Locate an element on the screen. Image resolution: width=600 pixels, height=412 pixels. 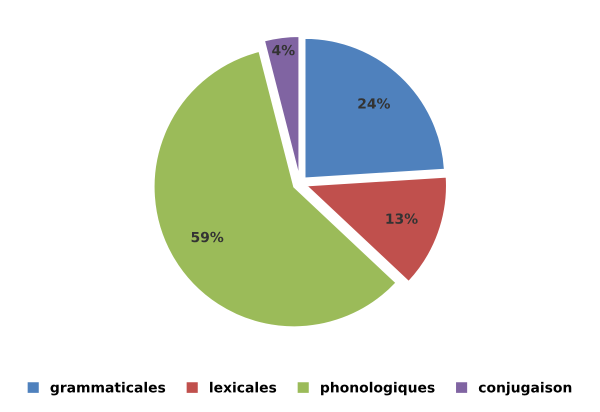
legend-label: phonologiques is located at coordinates (378, 389).